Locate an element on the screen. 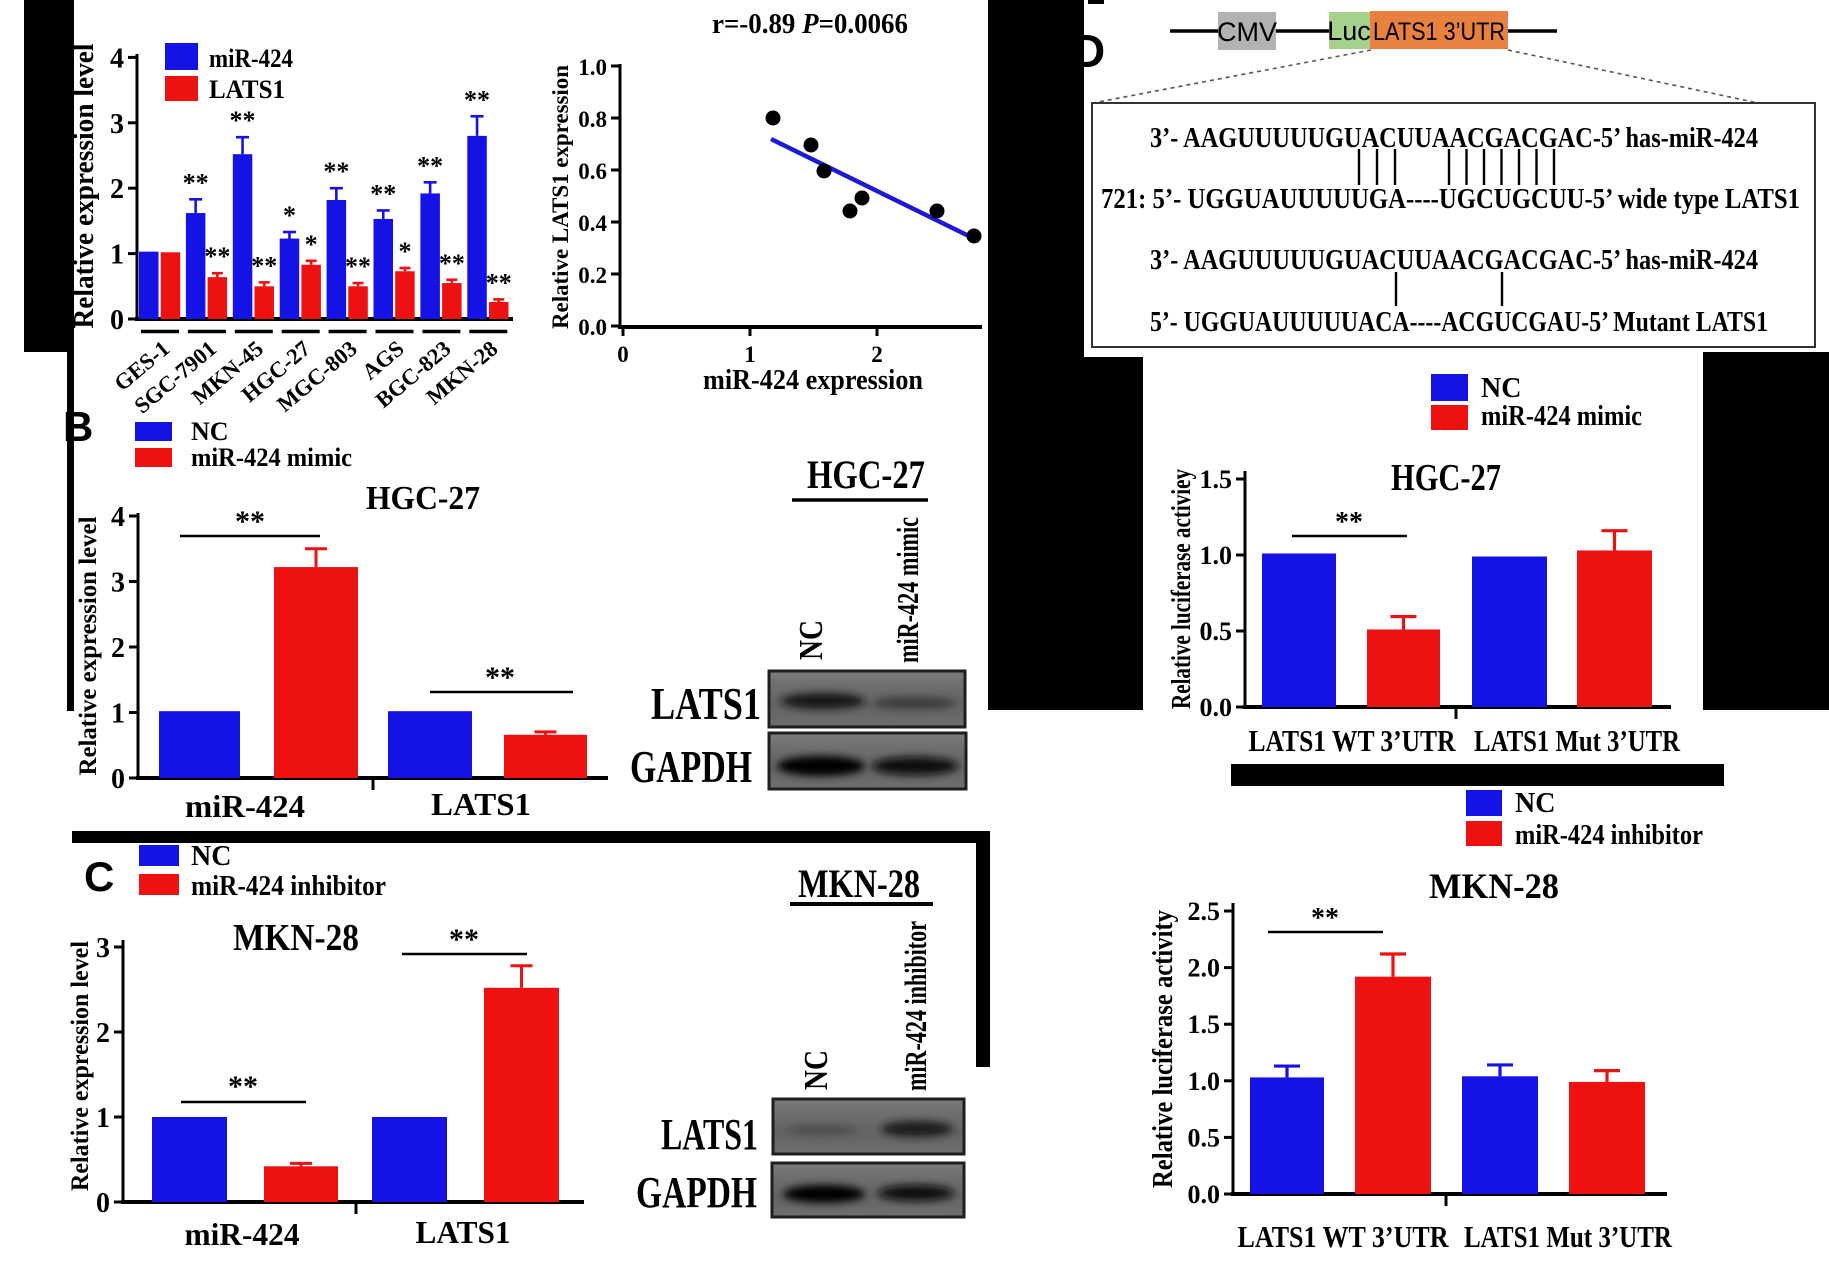  svg-text: Relative luciferase activiey is located at coordinates (1181, 589).